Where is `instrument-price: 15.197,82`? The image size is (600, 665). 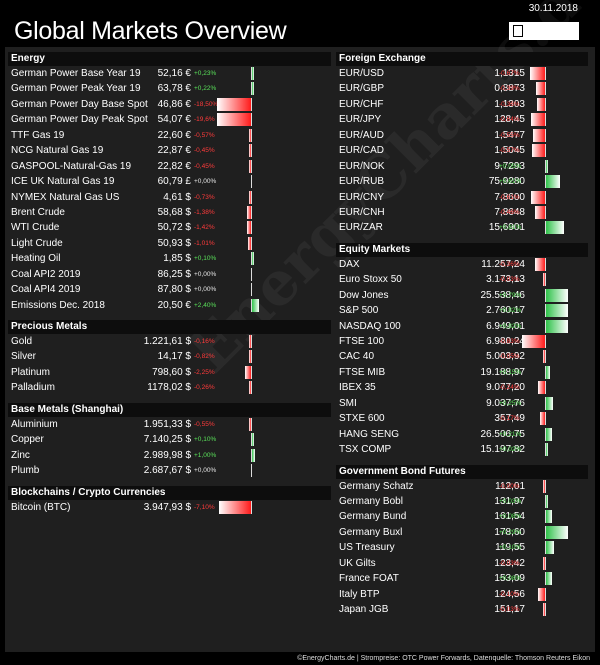
instrument-price: 15.197,82 is located at coordinates (503, 450).